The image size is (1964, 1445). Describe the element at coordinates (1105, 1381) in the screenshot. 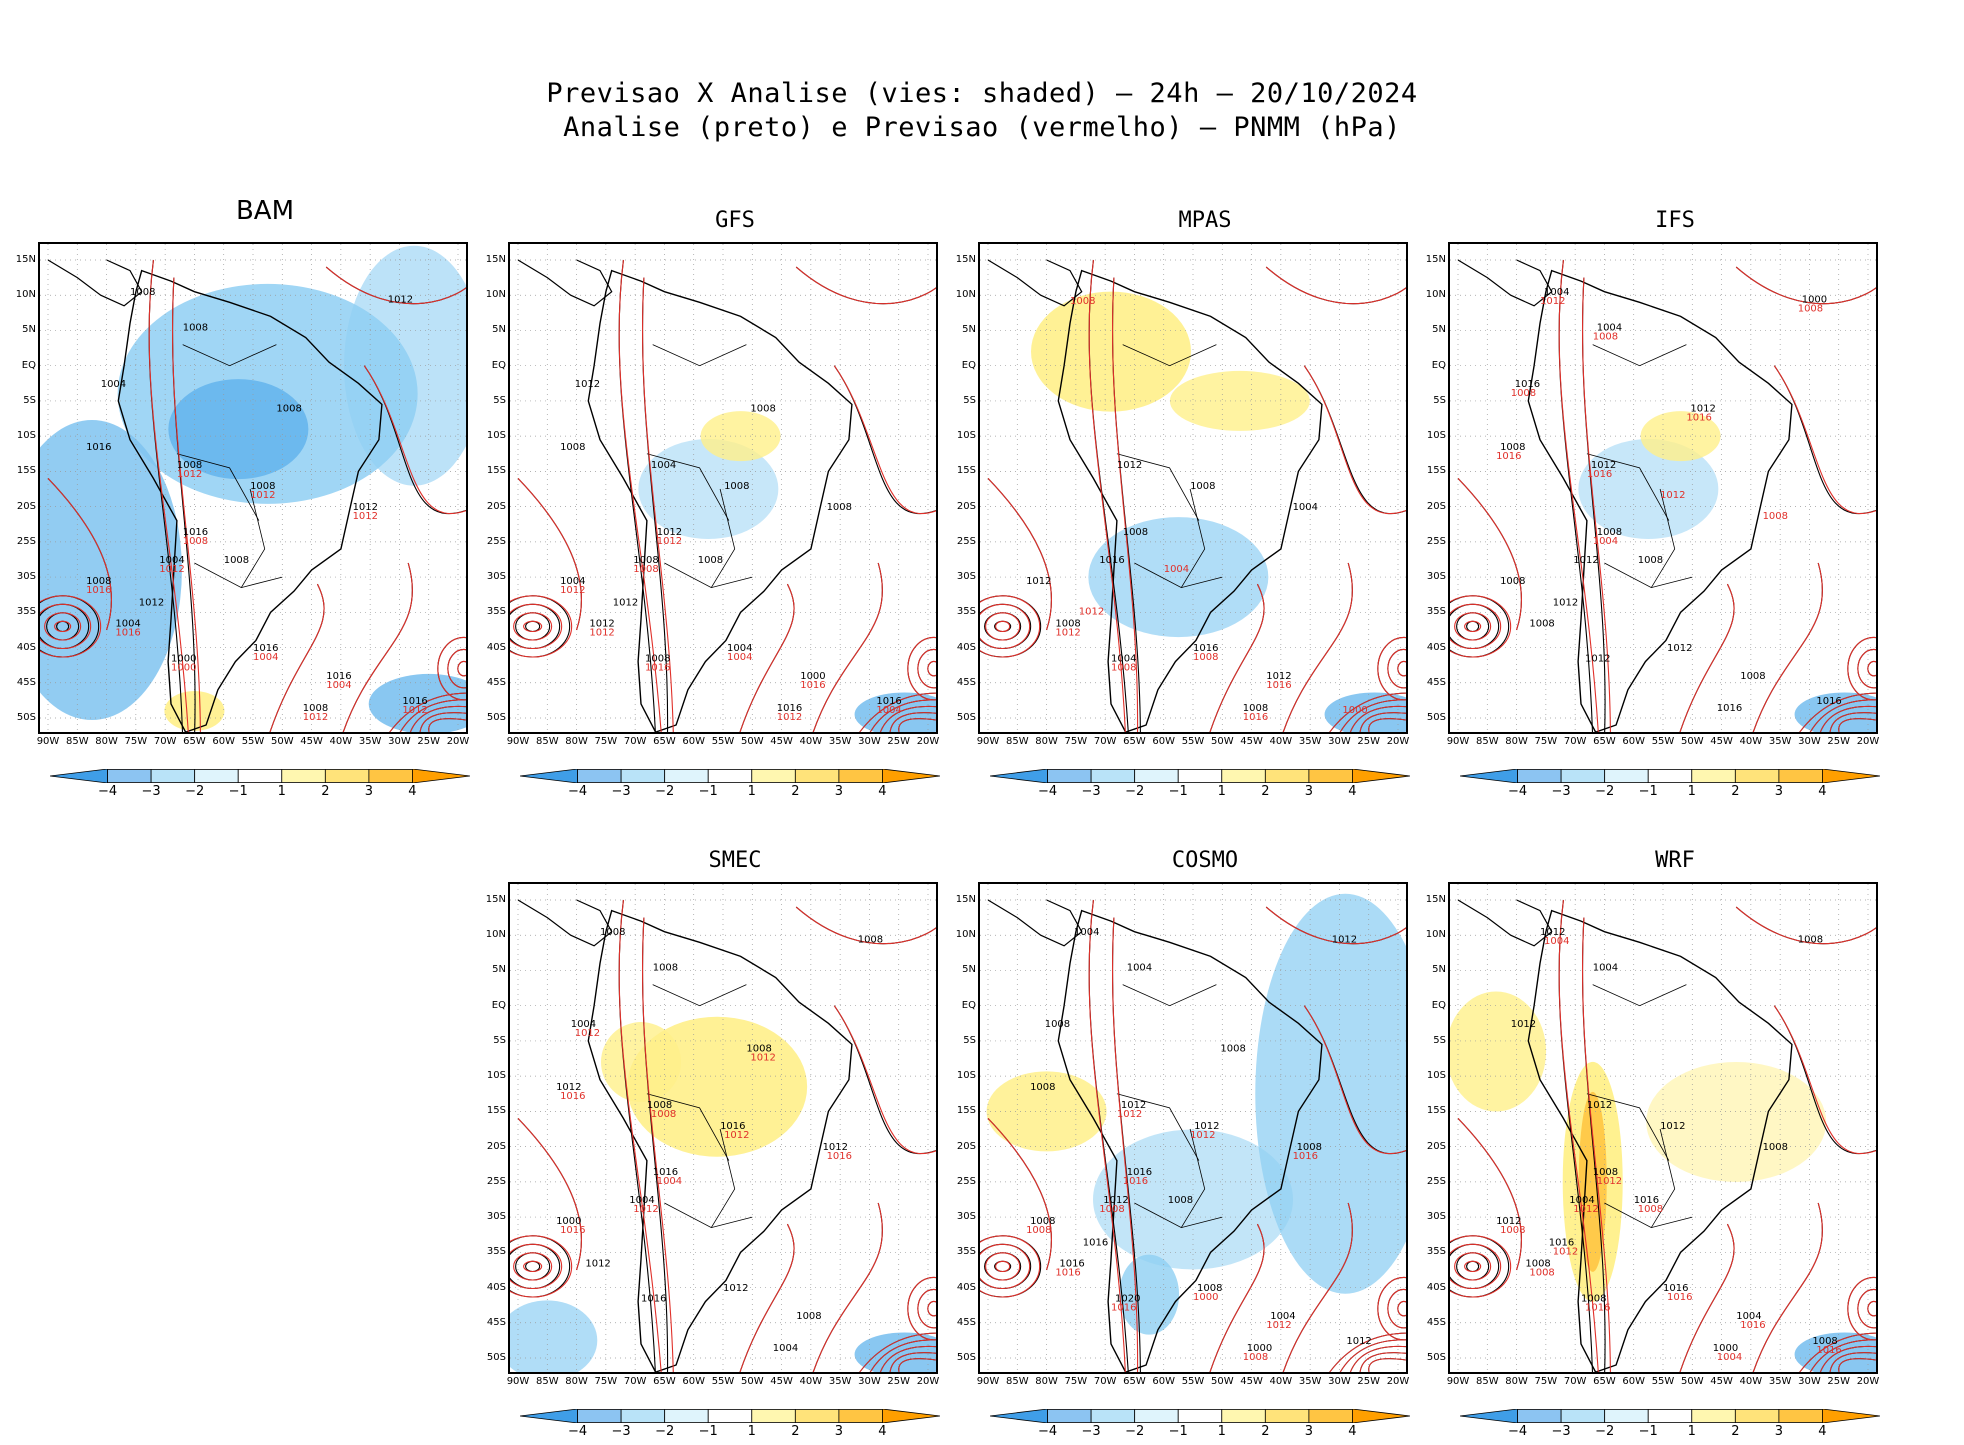

I see `lon-tick-label: 70W` at that location.